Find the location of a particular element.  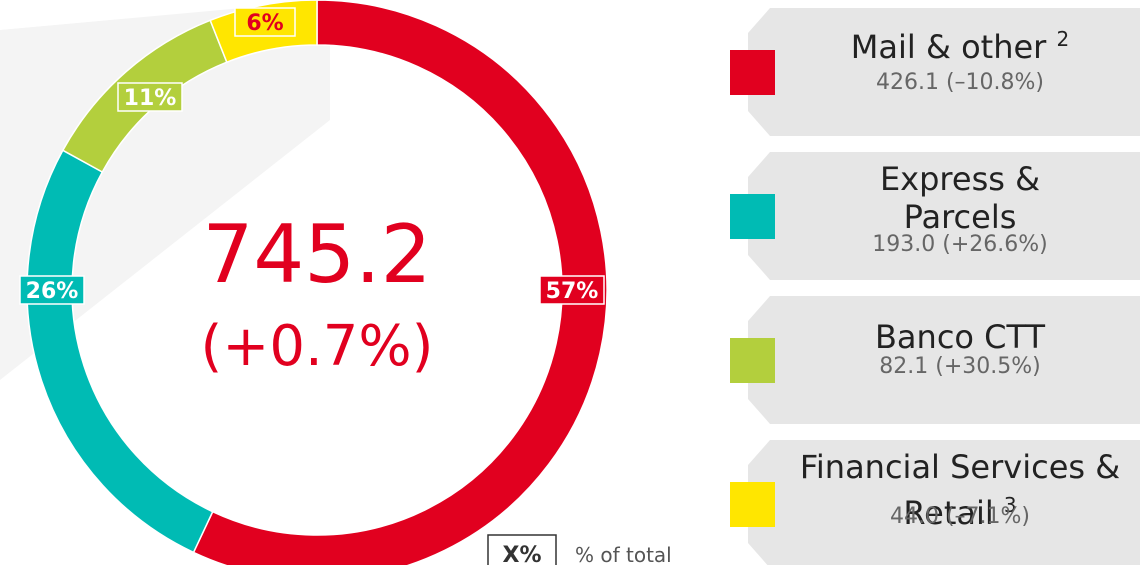

center-change: (+0.7%) is located at coordinates (317, 346).